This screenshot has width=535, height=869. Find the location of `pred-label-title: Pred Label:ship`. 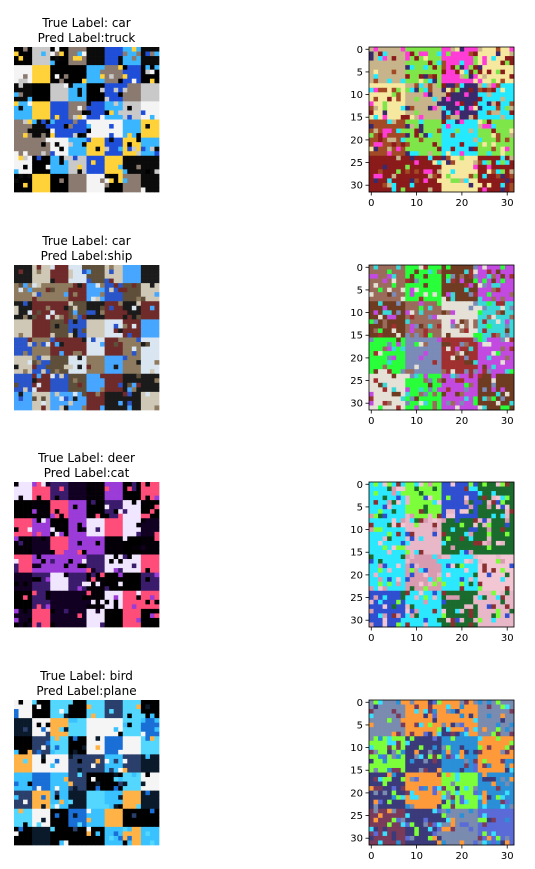

pred-label-title: Pred Label:ship is located at coordinates (87, 256).